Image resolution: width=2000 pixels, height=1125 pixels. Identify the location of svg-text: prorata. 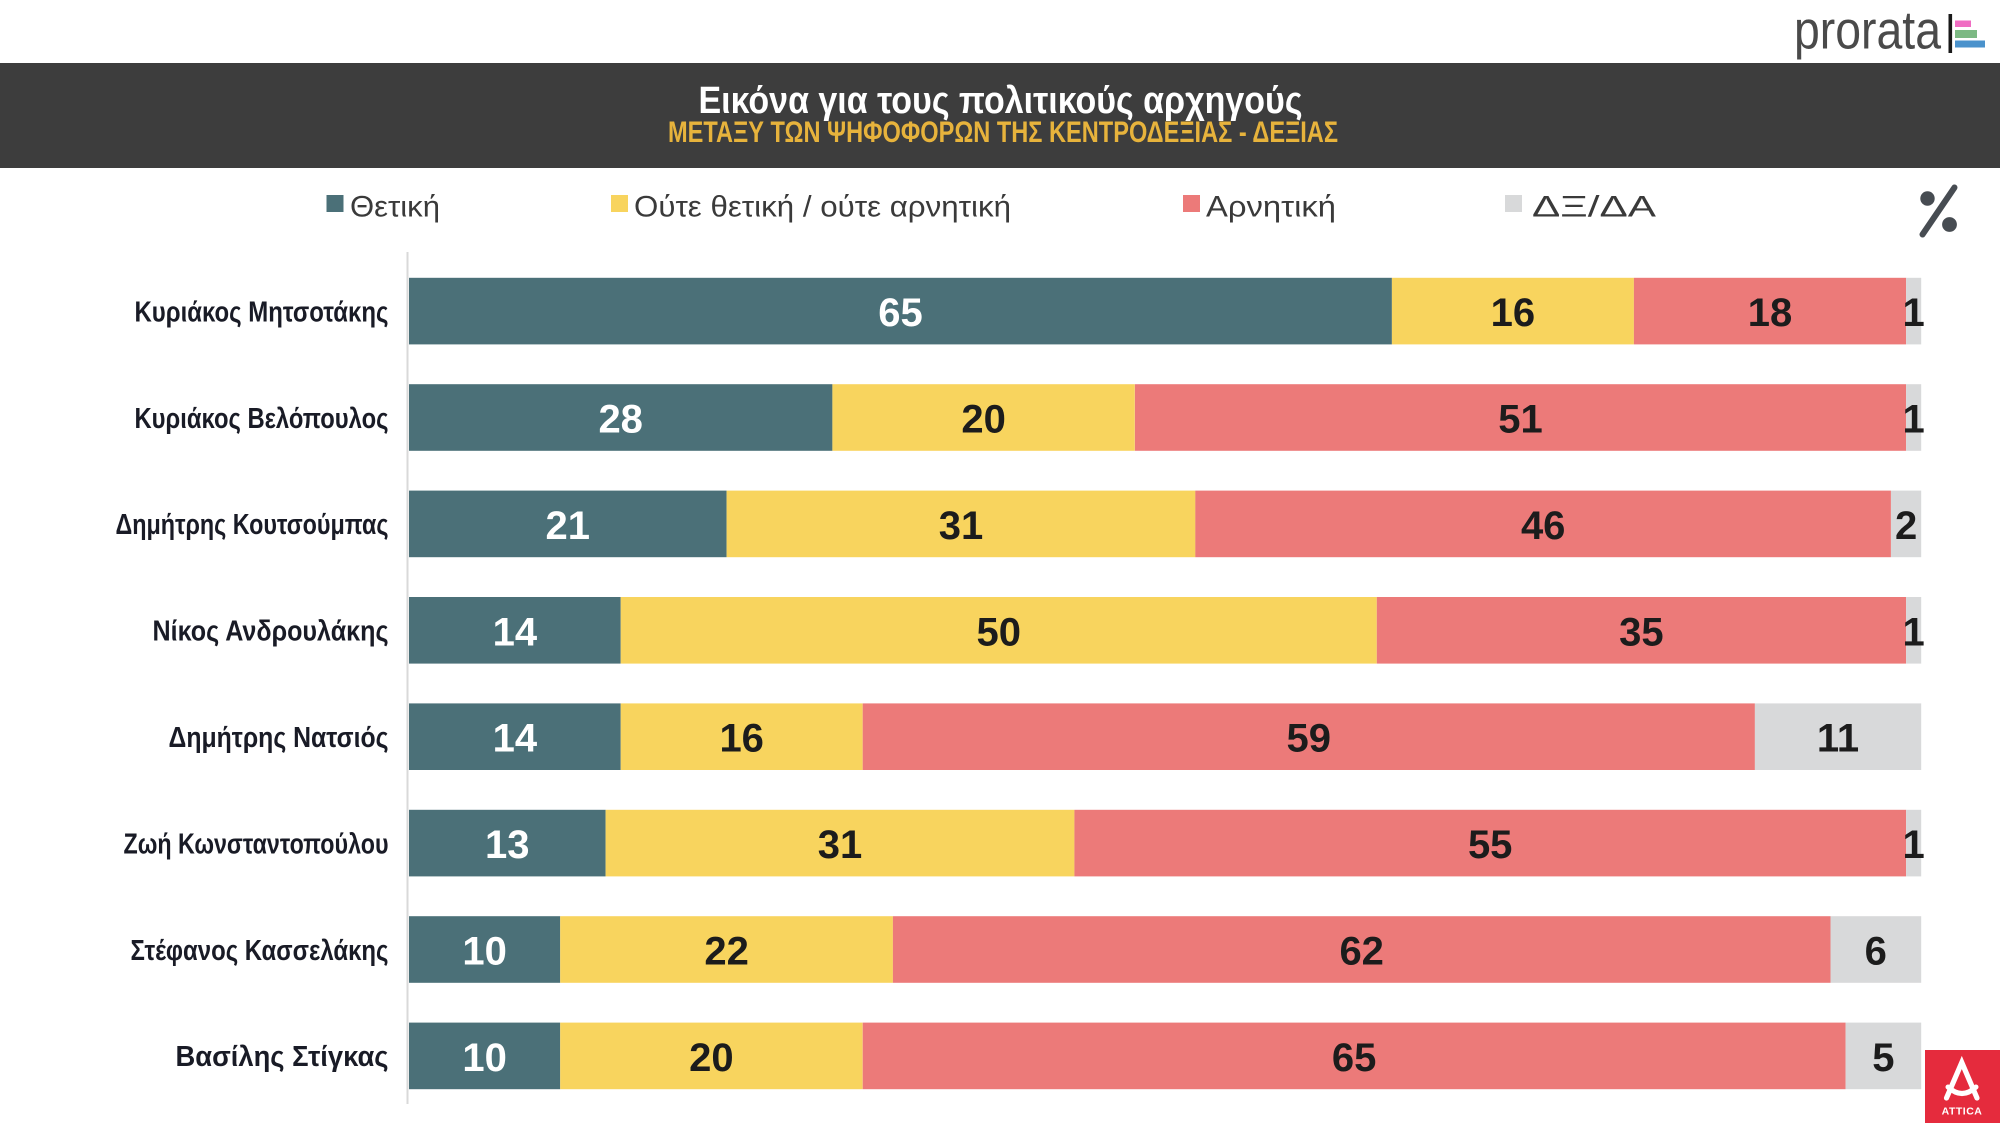
(1868, 31).